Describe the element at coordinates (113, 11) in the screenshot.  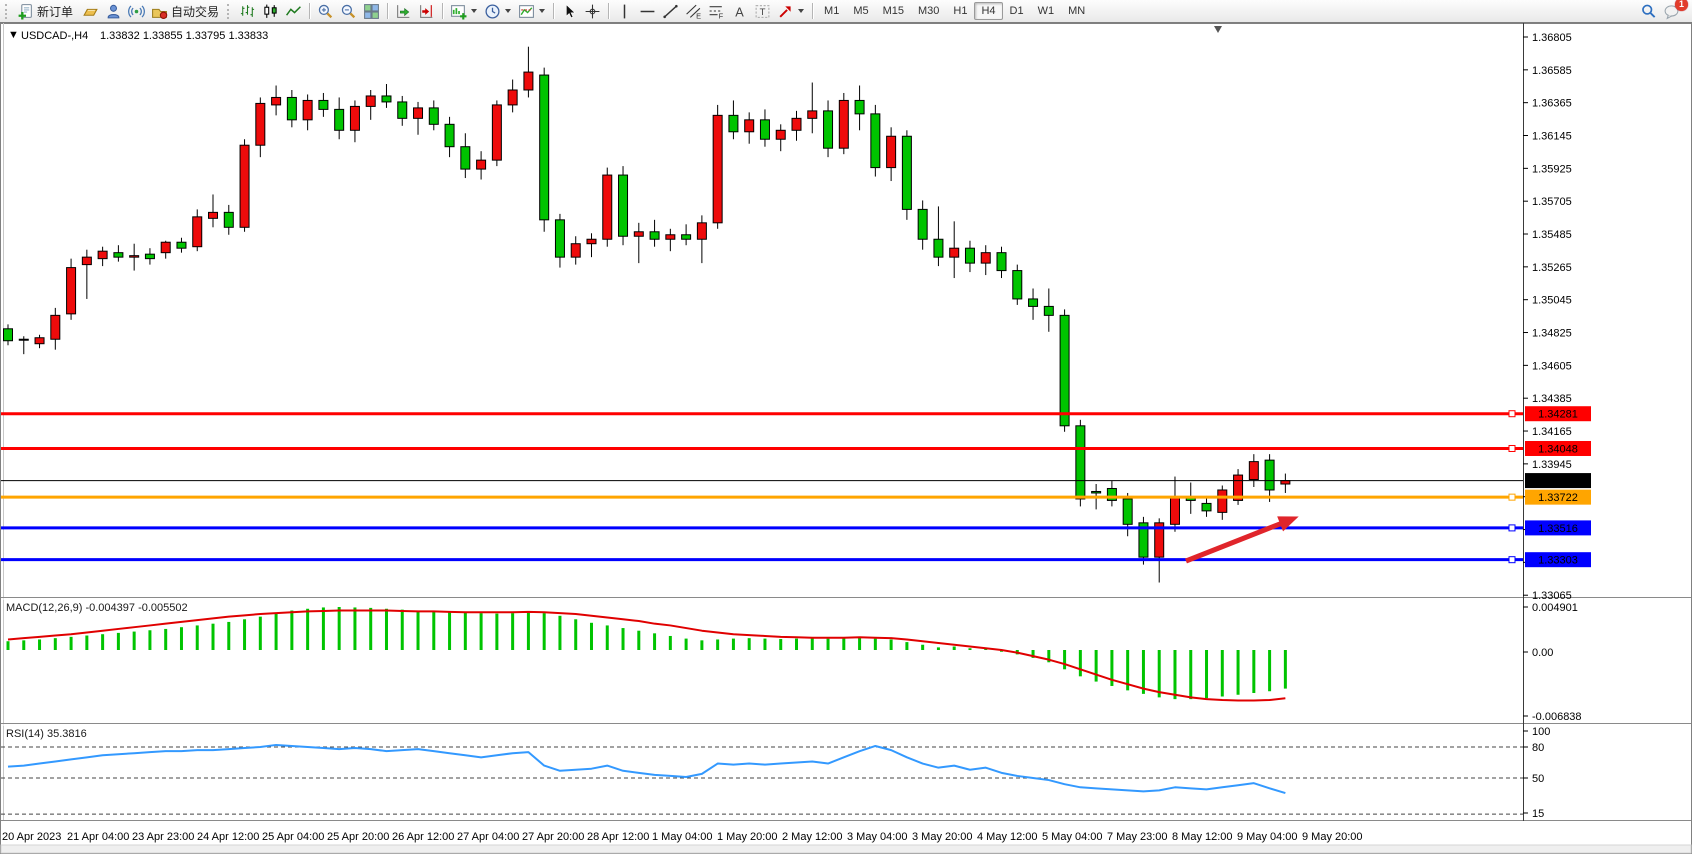
I see `profile-button` at that location.